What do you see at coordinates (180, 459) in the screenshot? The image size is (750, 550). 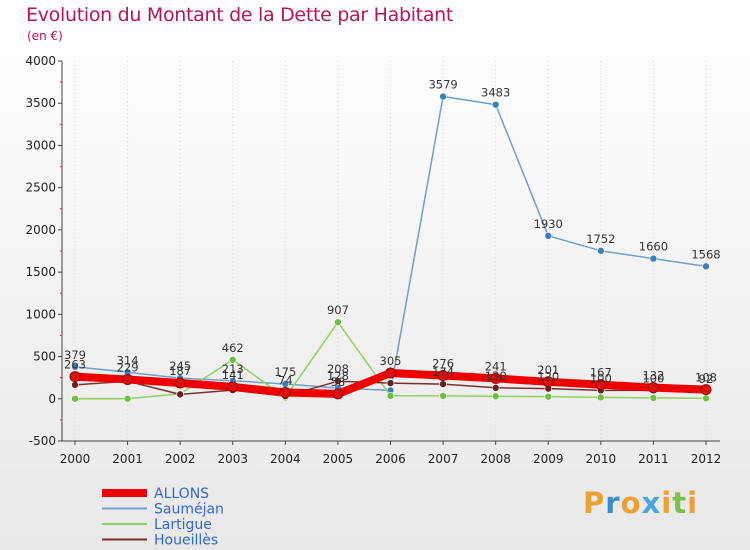 I see `x-tick-label: 2002` at bounding box center [180, 459].